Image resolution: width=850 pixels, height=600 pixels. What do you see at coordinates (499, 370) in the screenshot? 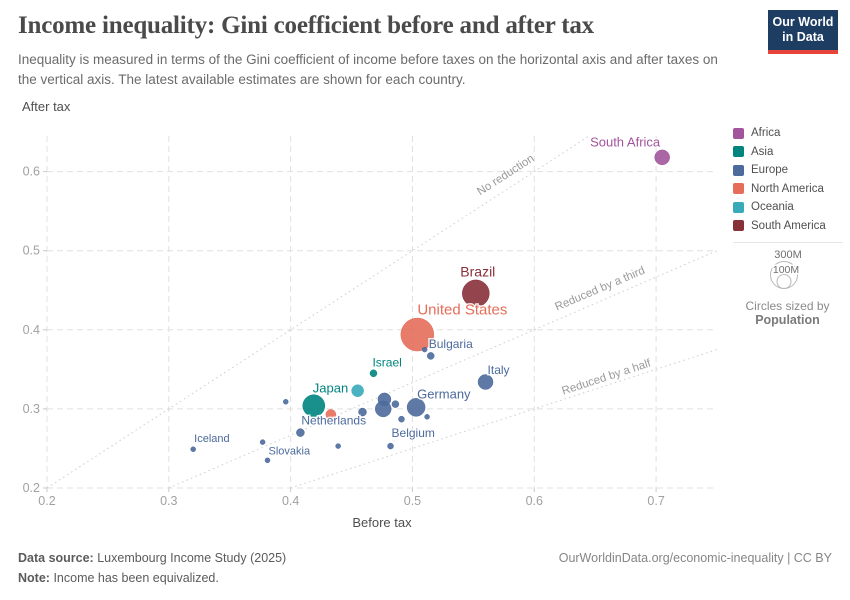
I see `country-label-italy: Italy` at bounding box center [499, 370].